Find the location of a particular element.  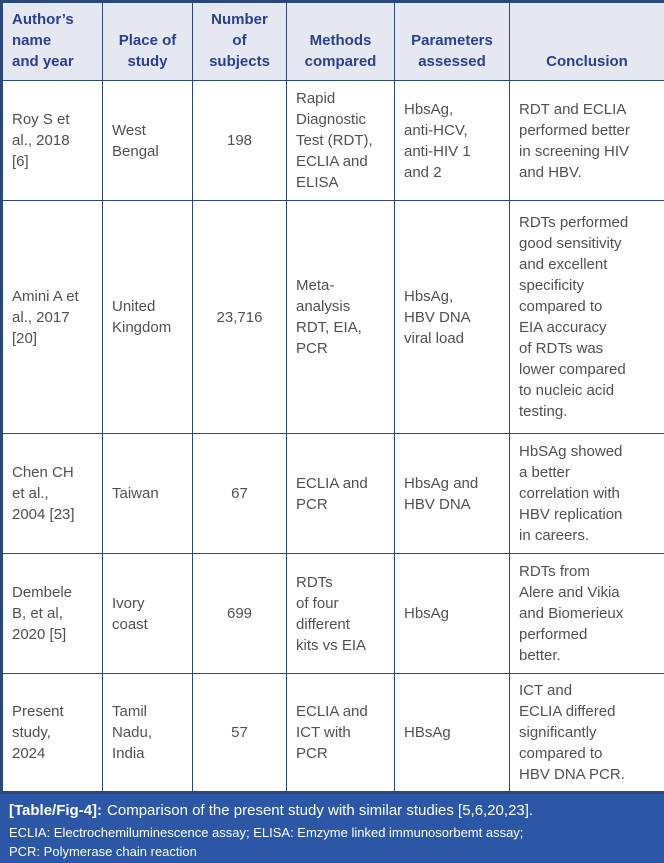

column-header-parameters: Parameters assessed is located at coordinates (452, 41).